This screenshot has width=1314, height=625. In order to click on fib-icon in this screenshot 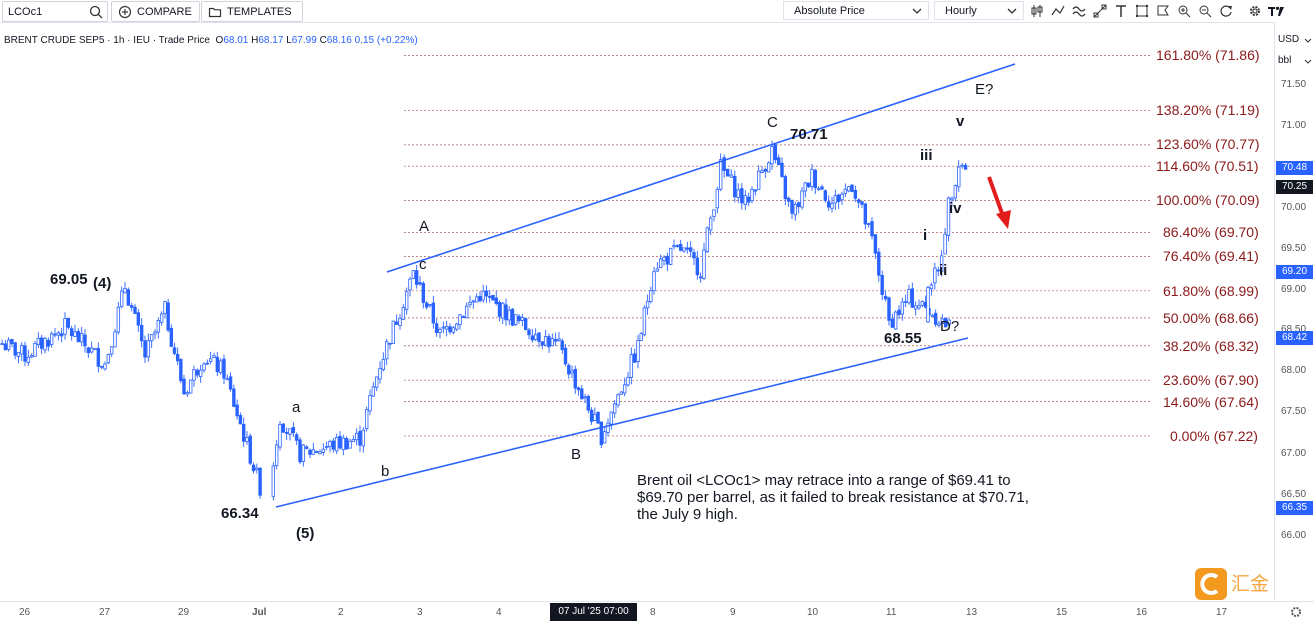, I will do `click(1099, 10)`.